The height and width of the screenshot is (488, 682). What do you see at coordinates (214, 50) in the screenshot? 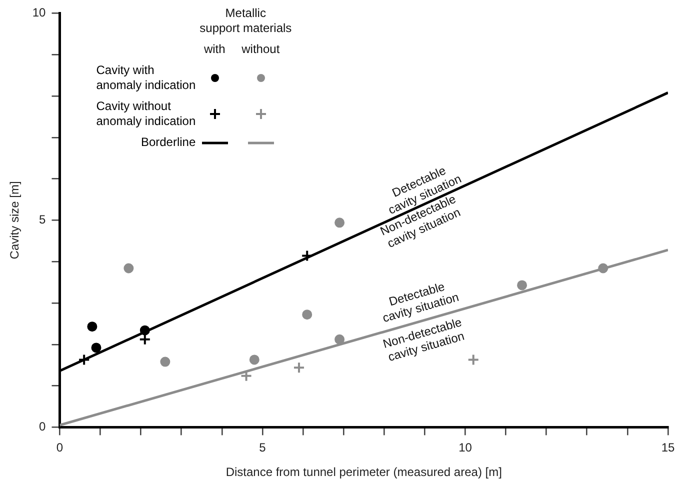
I see `annotation: with` at bounding box center [214, 50].